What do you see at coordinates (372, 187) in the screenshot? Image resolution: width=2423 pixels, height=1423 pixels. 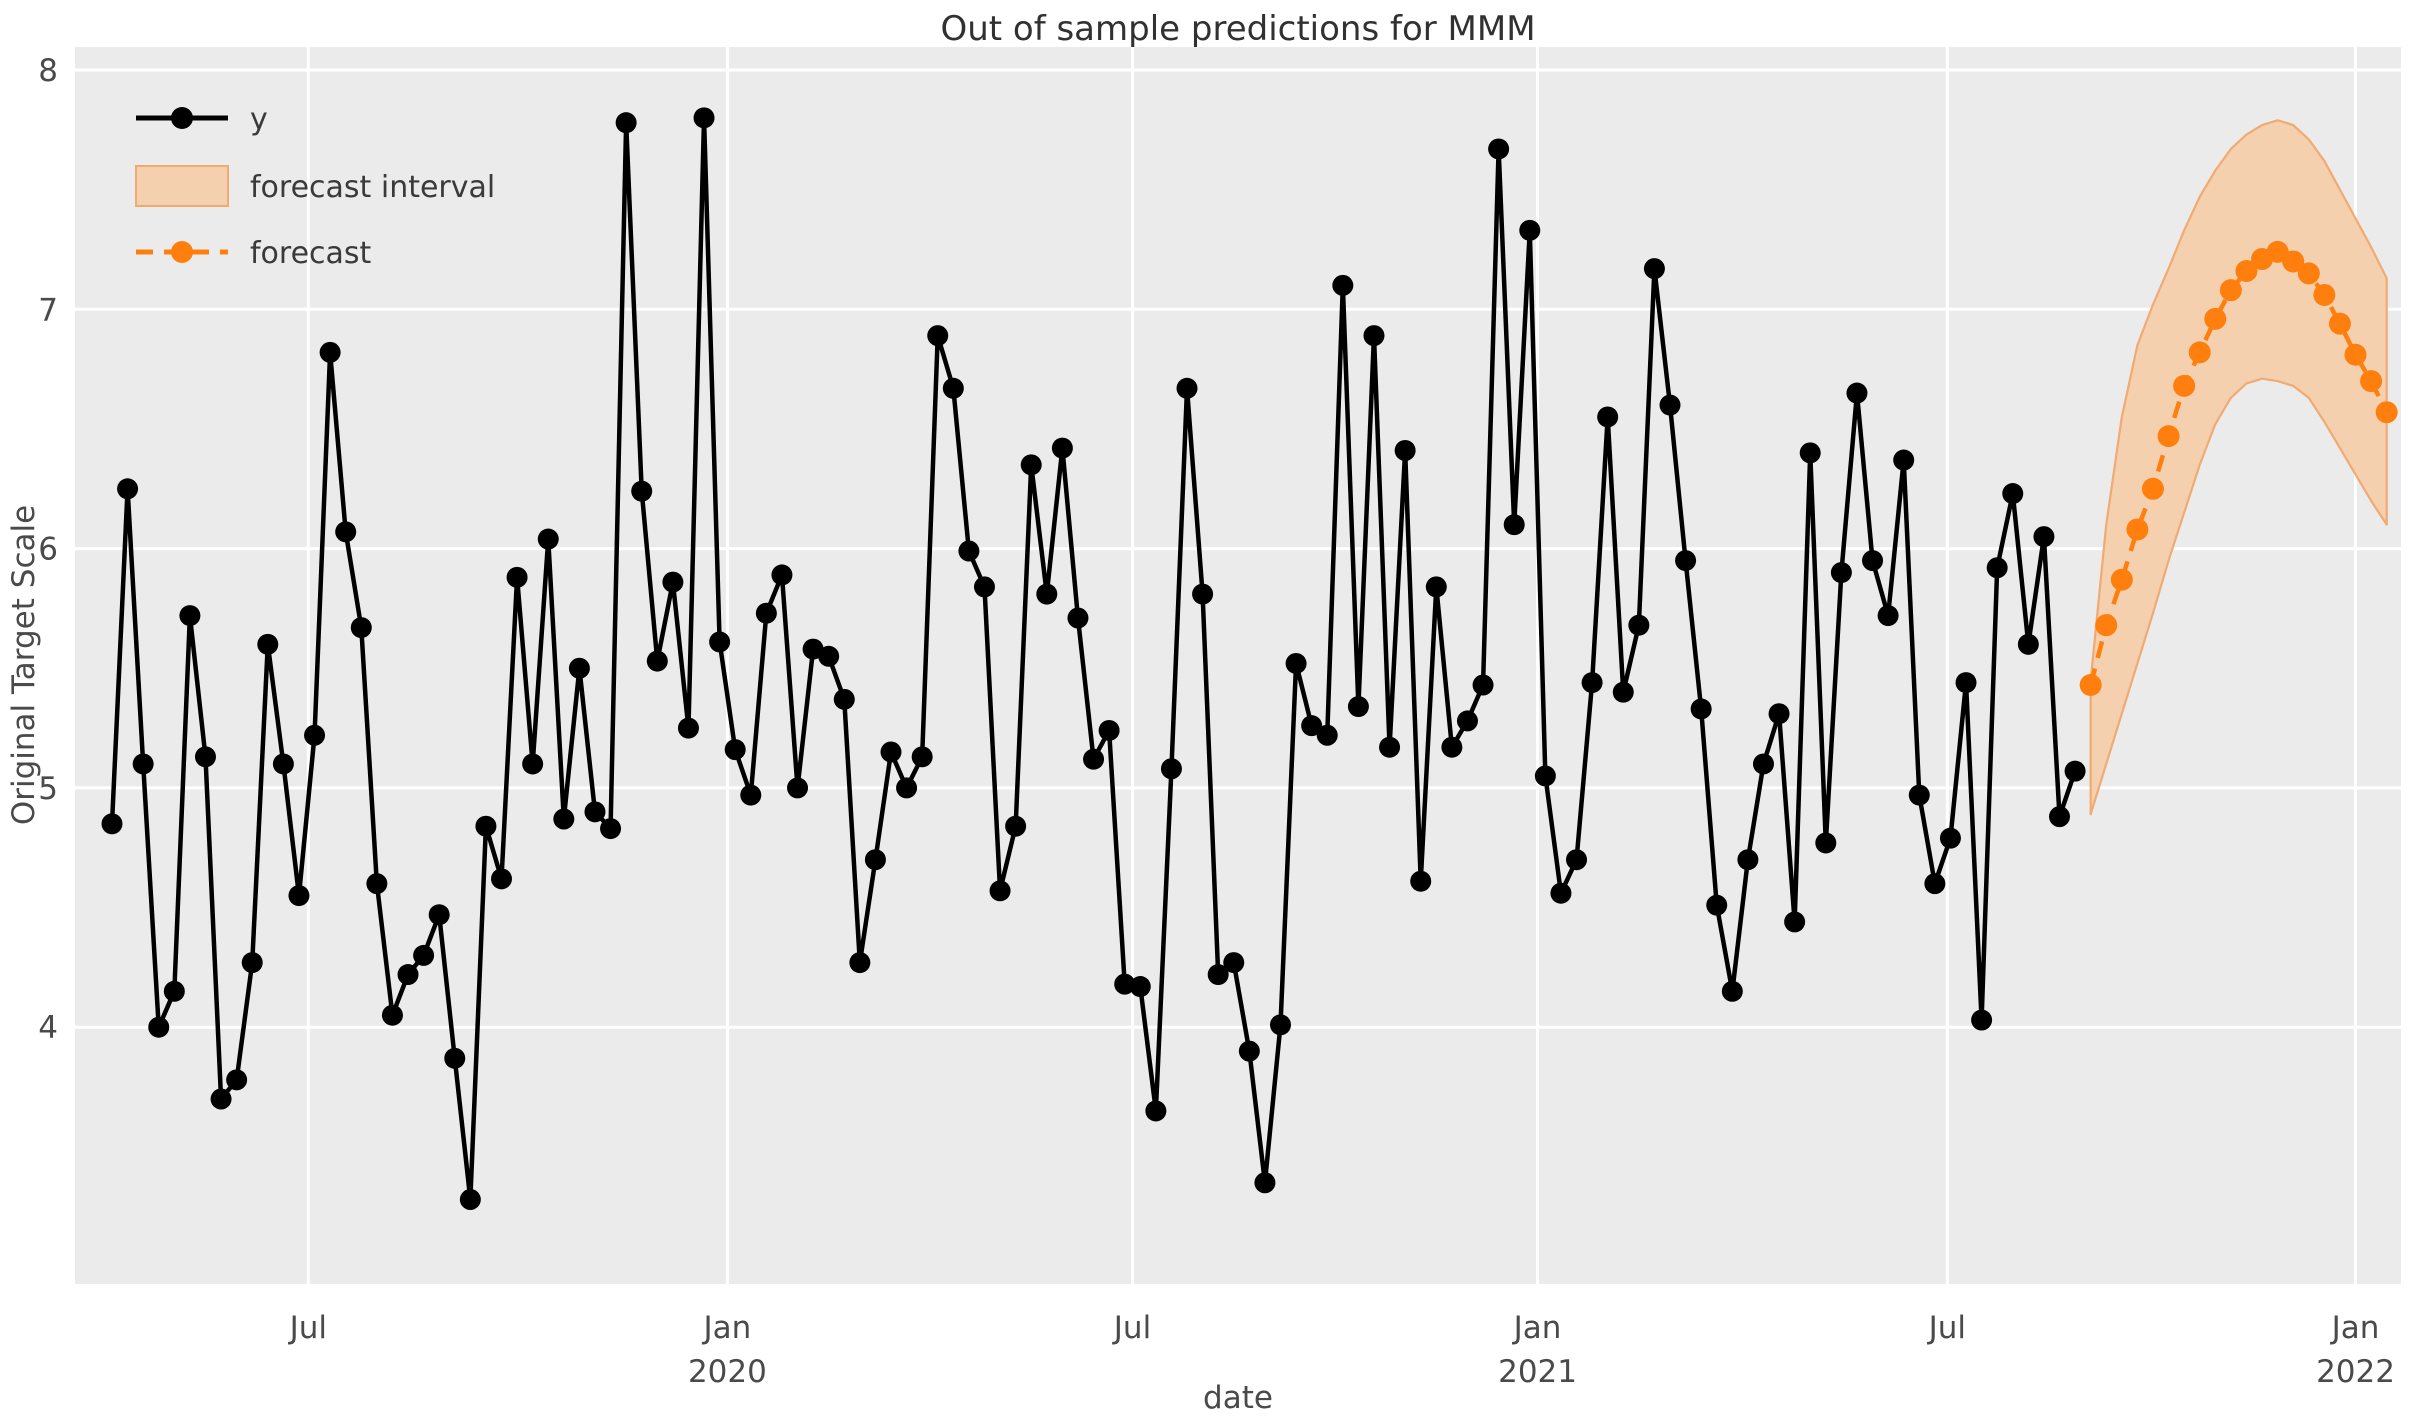 I see `legend-label-forecast-interval: forecast interval` at bounding box center [372, 187].